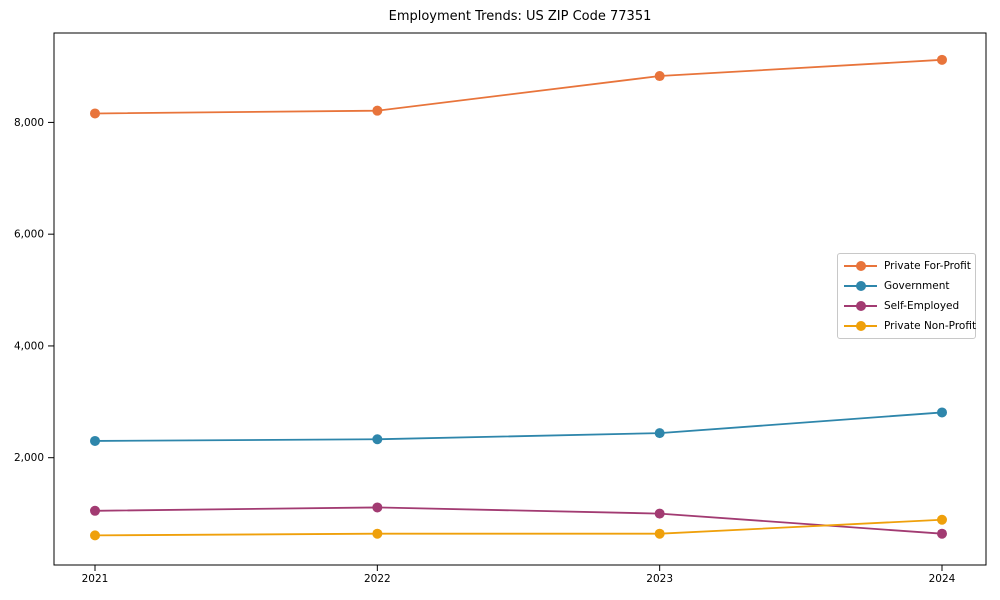 The image size is (1000, 600). Describe the element at coordinates (930, 326) in the screenshot. I see `legend-label: Private Non-Profit` at that location.